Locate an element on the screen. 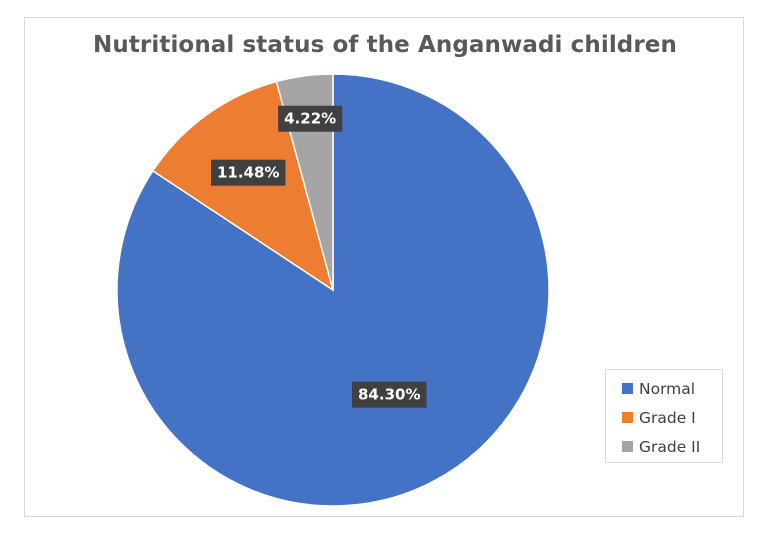  data-label-normal: 84.30% is located at coordinates (389, 394).